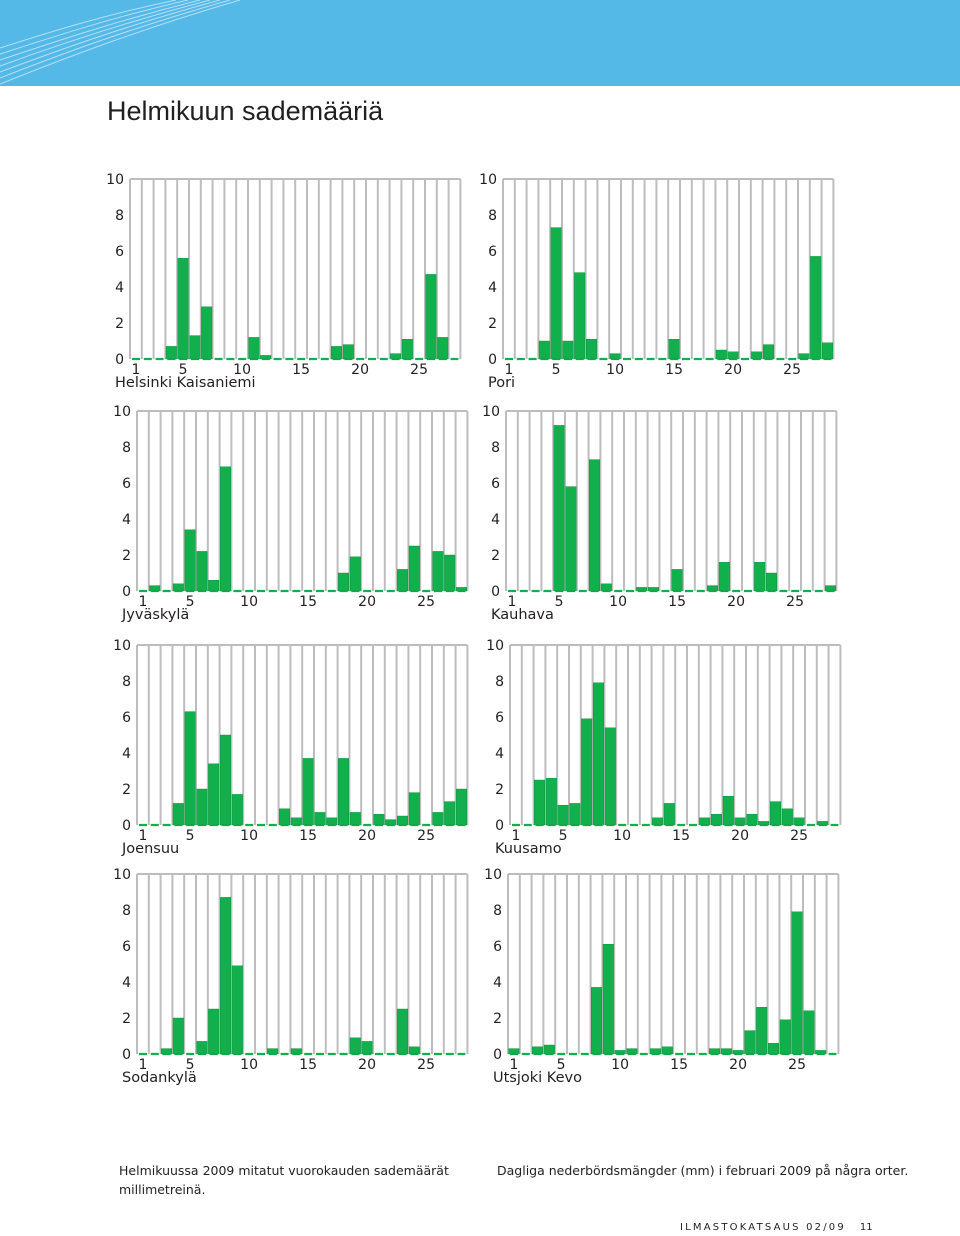 This screenshot has width=960, height=1236. What do you see at coordinates (480, 43) in the screenshot?
I see `header-band` at bounding box center [480, 43].